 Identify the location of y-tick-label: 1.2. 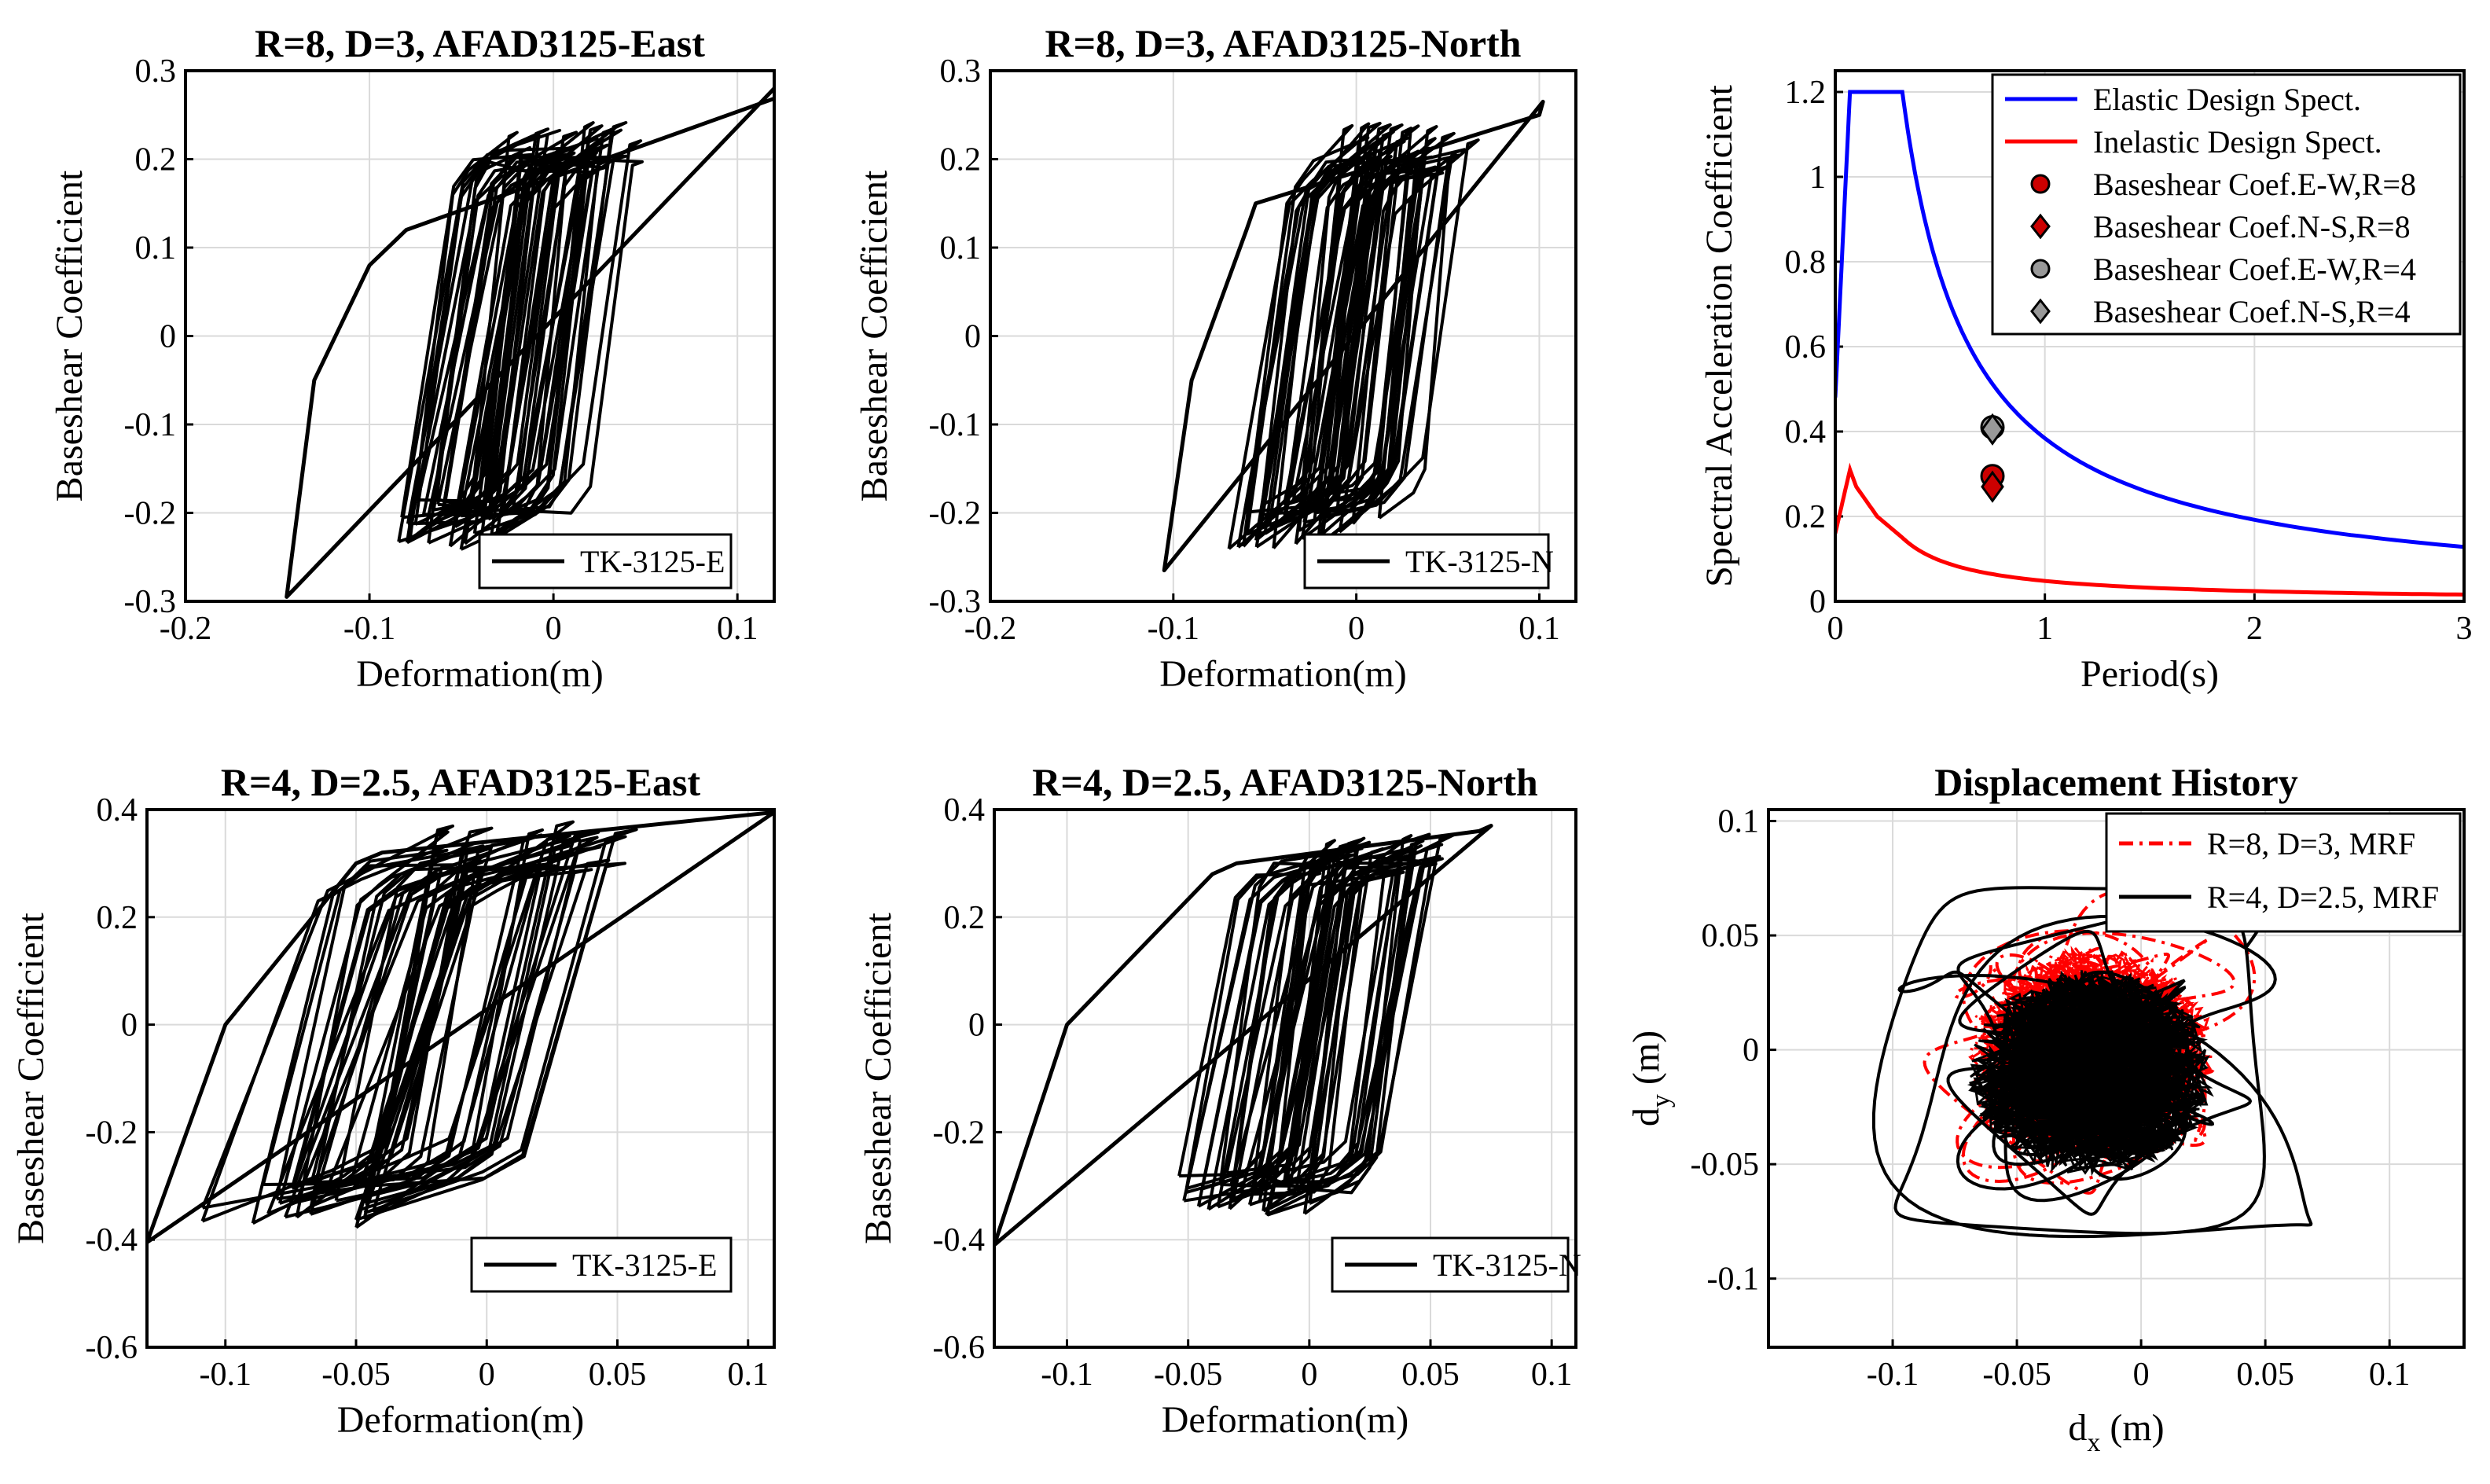
(1806, 93).